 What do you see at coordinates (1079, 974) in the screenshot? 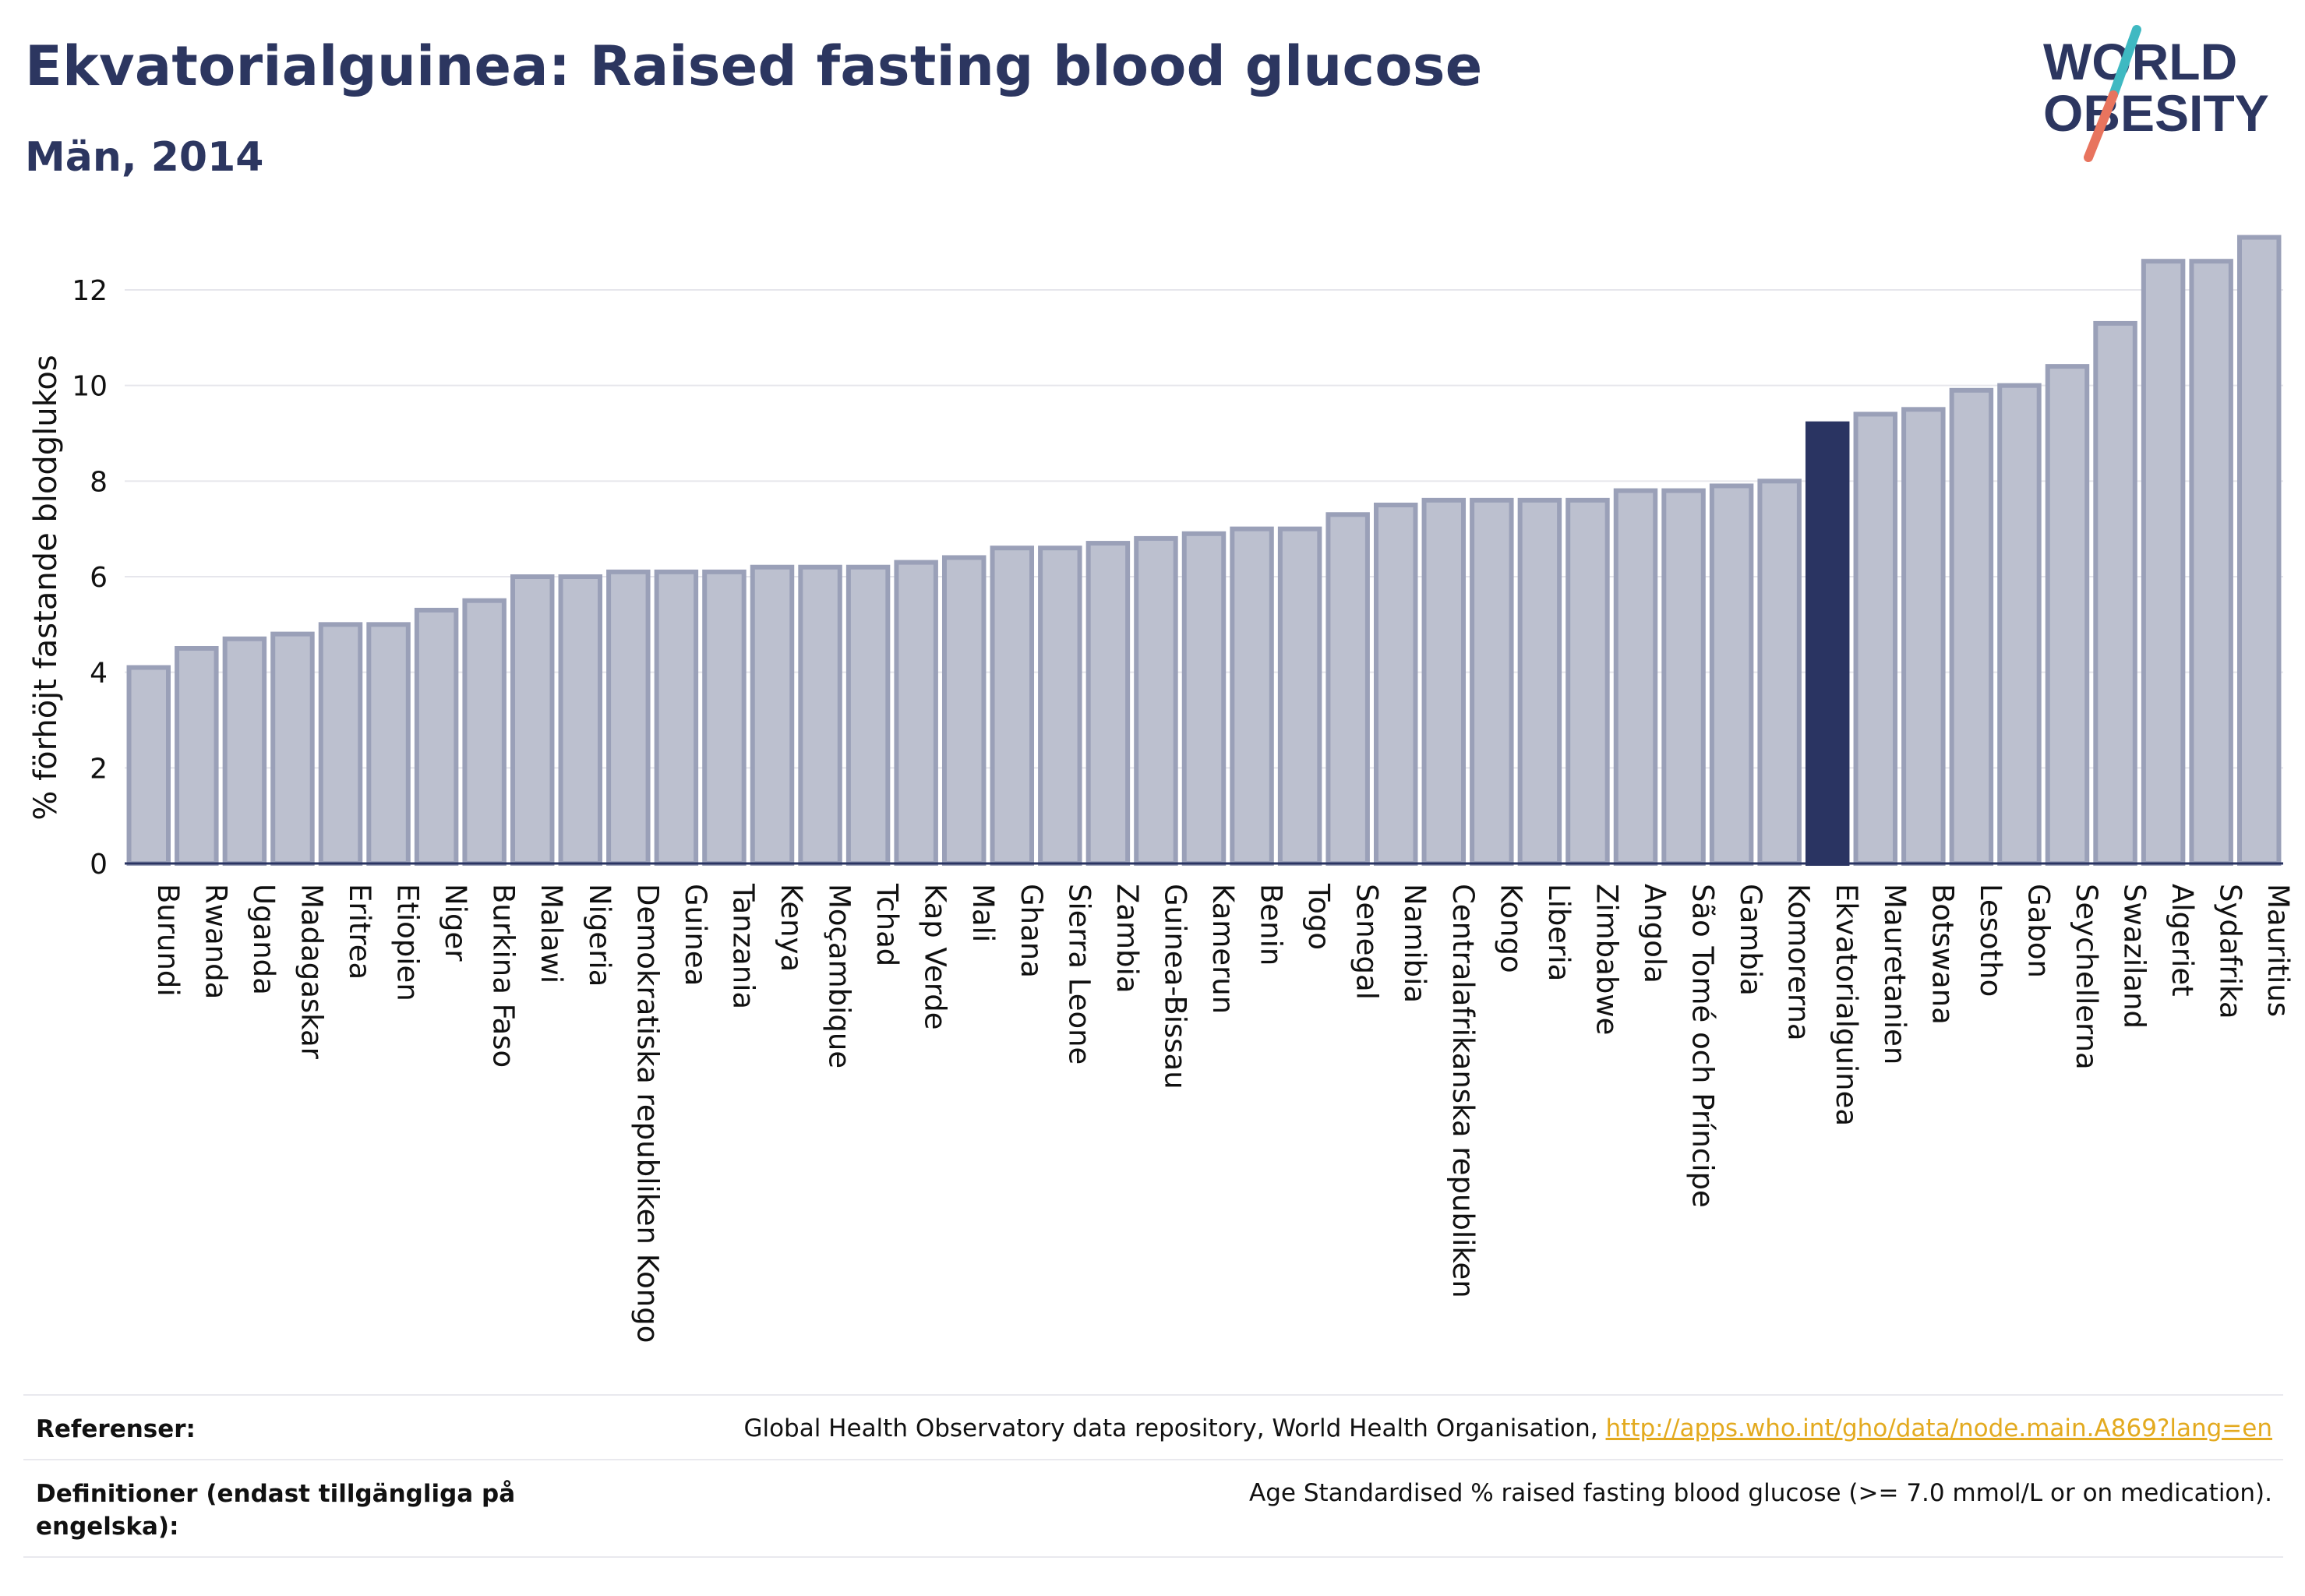
I see `x-tick-label: Sierra Leone` at bounding box center [1079, 974].